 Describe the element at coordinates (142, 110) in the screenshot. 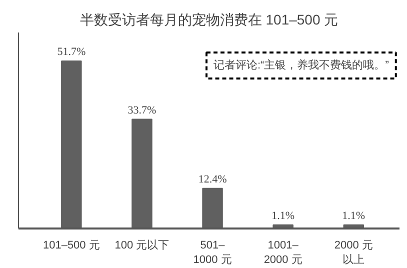

I see `data-label: 33.7%` at that location.